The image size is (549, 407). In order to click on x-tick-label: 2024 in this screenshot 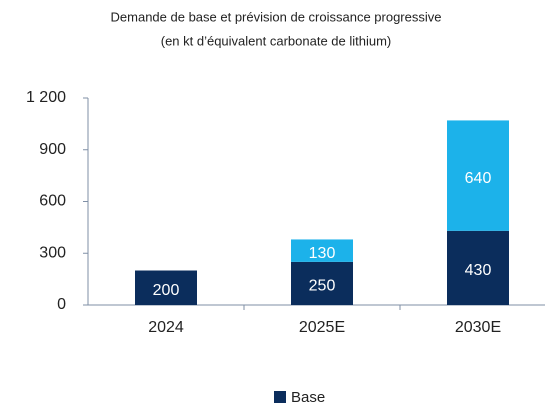, I will do `click(166, 327)`.